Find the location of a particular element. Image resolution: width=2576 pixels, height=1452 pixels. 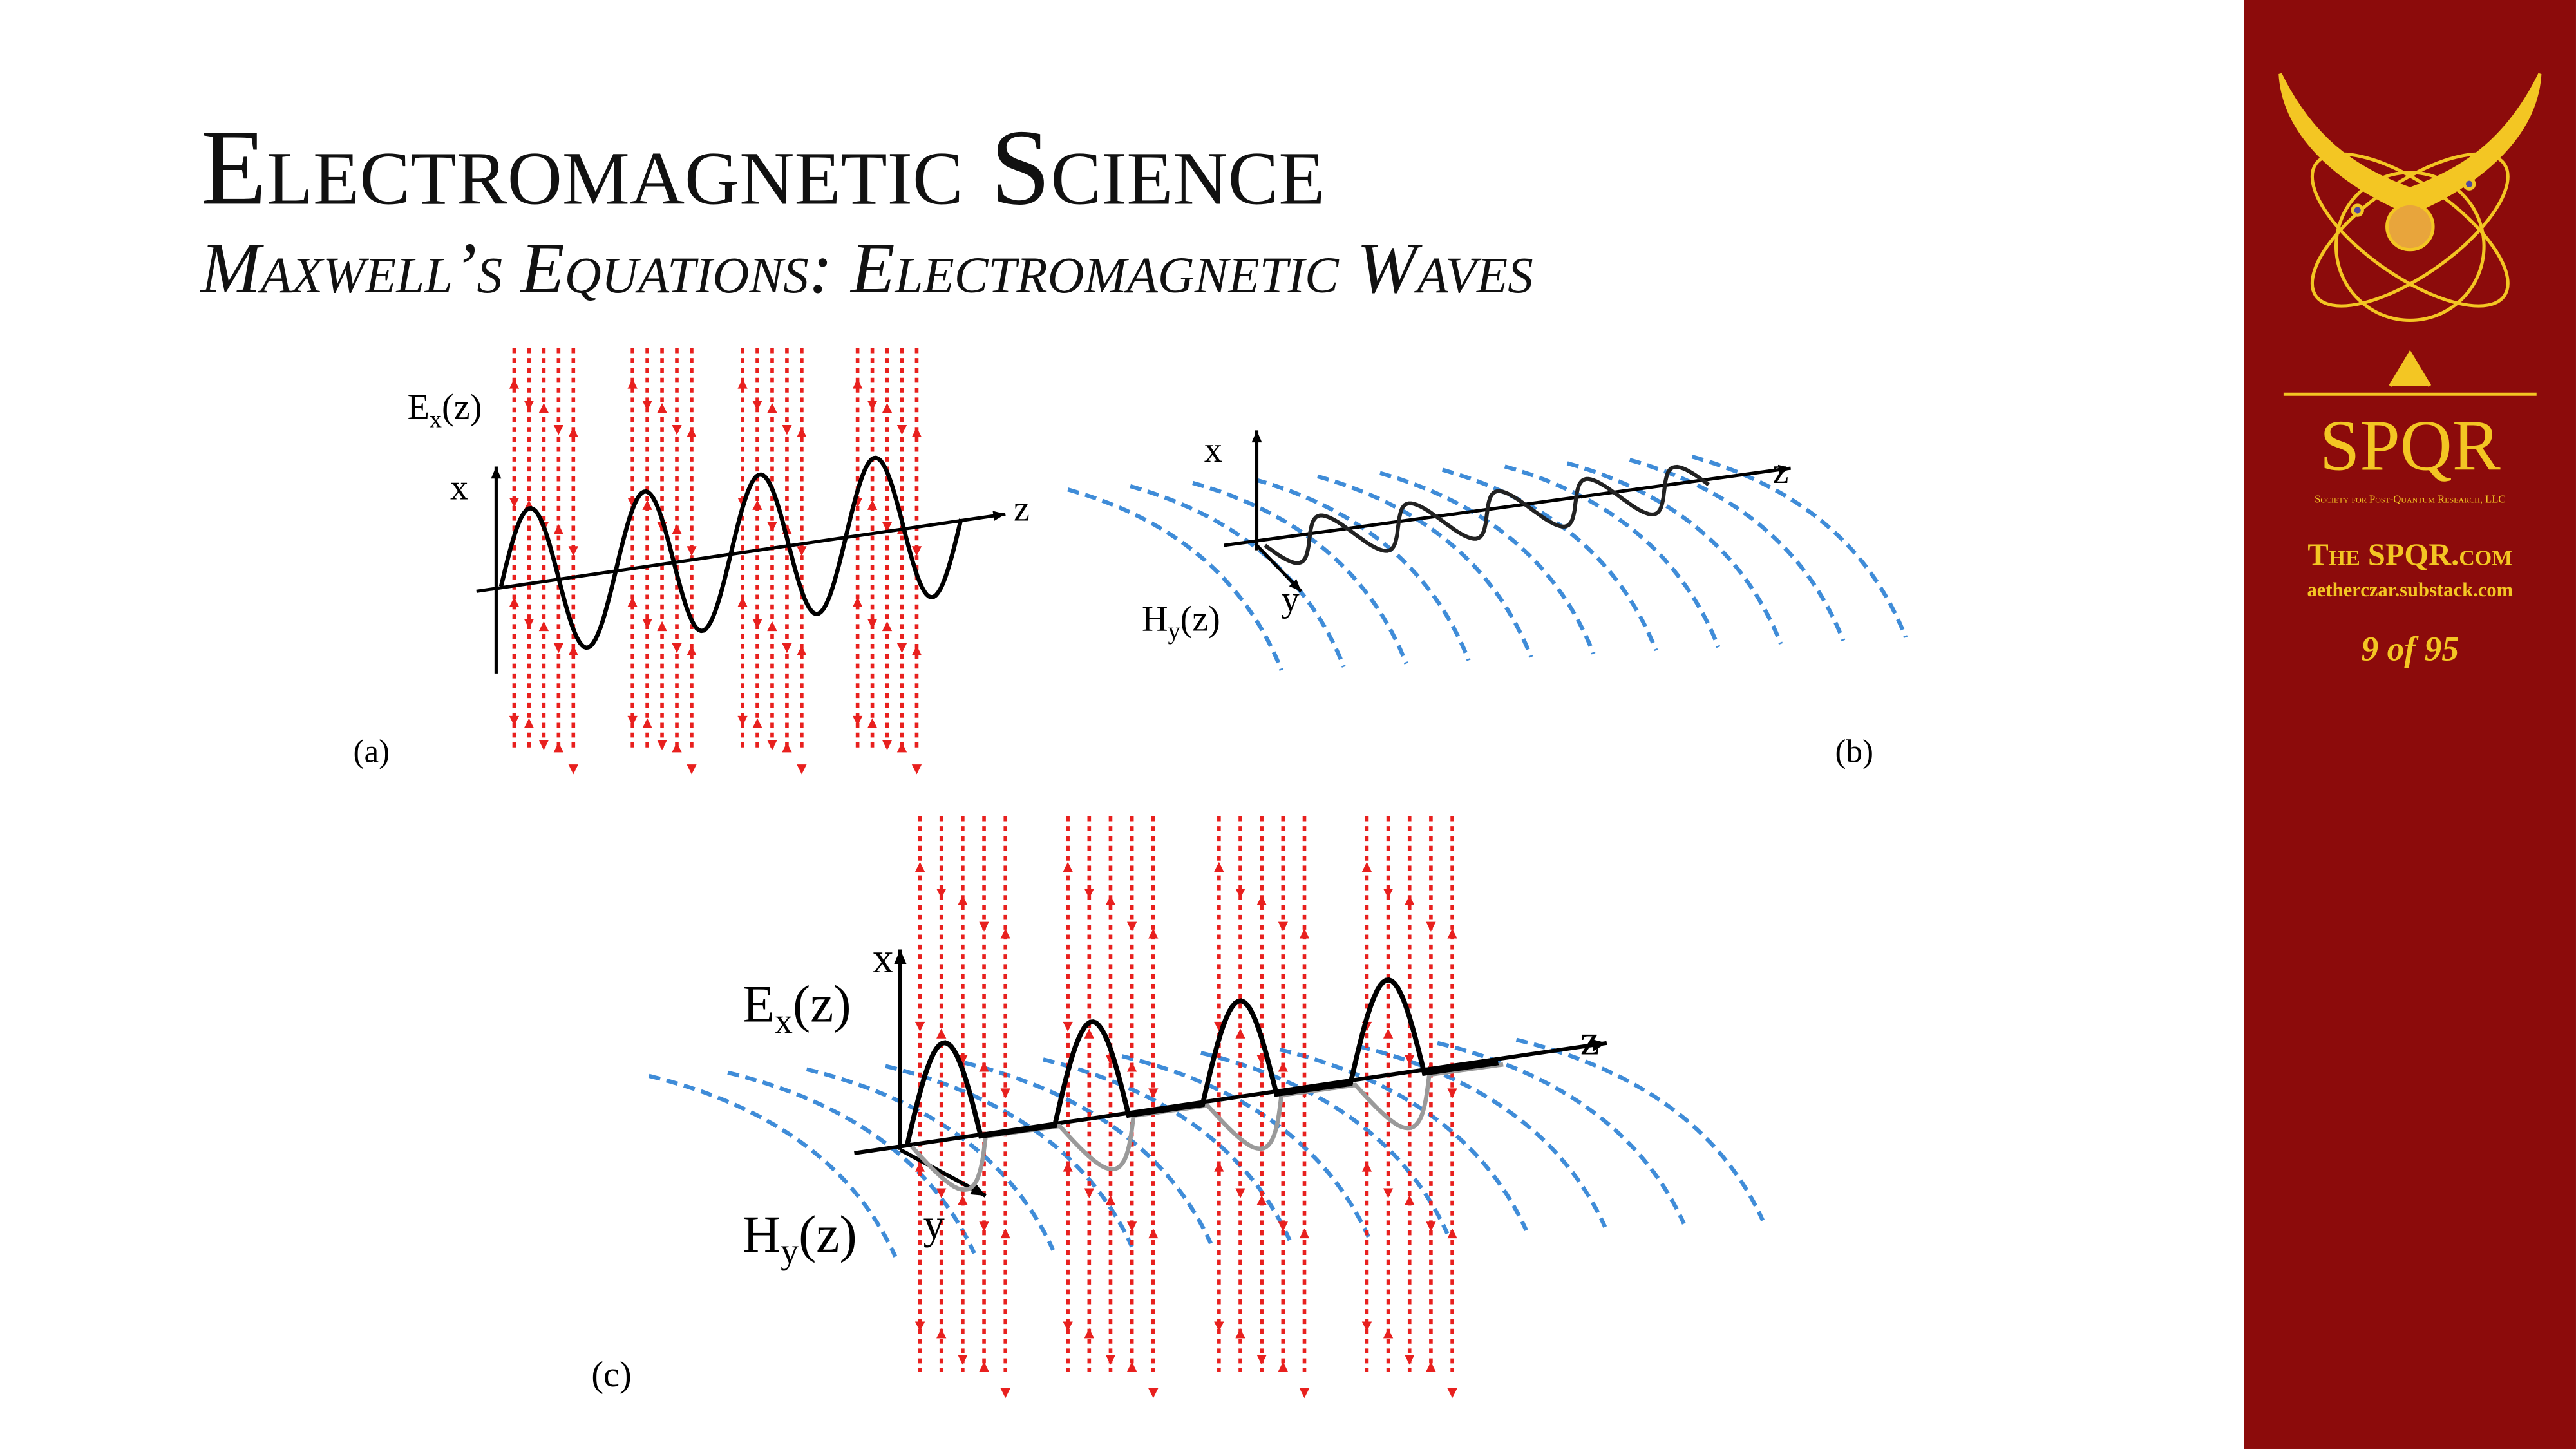

field-main: H is located at coordinates (762, 1234).